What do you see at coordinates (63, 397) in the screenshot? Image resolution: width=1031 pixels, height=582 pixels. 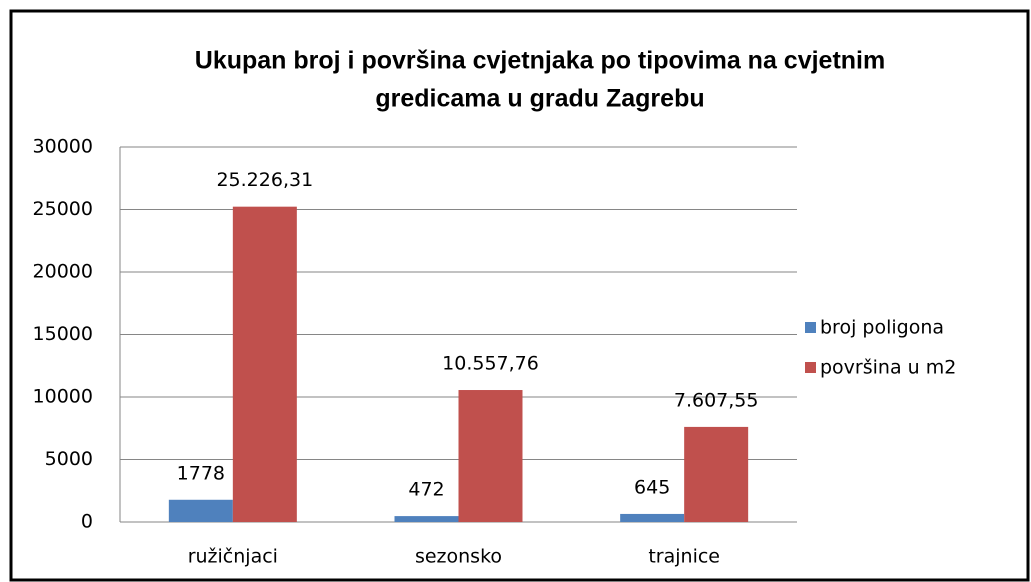 I see `y-tick-label: 10000` at bounding box center [63, 397].